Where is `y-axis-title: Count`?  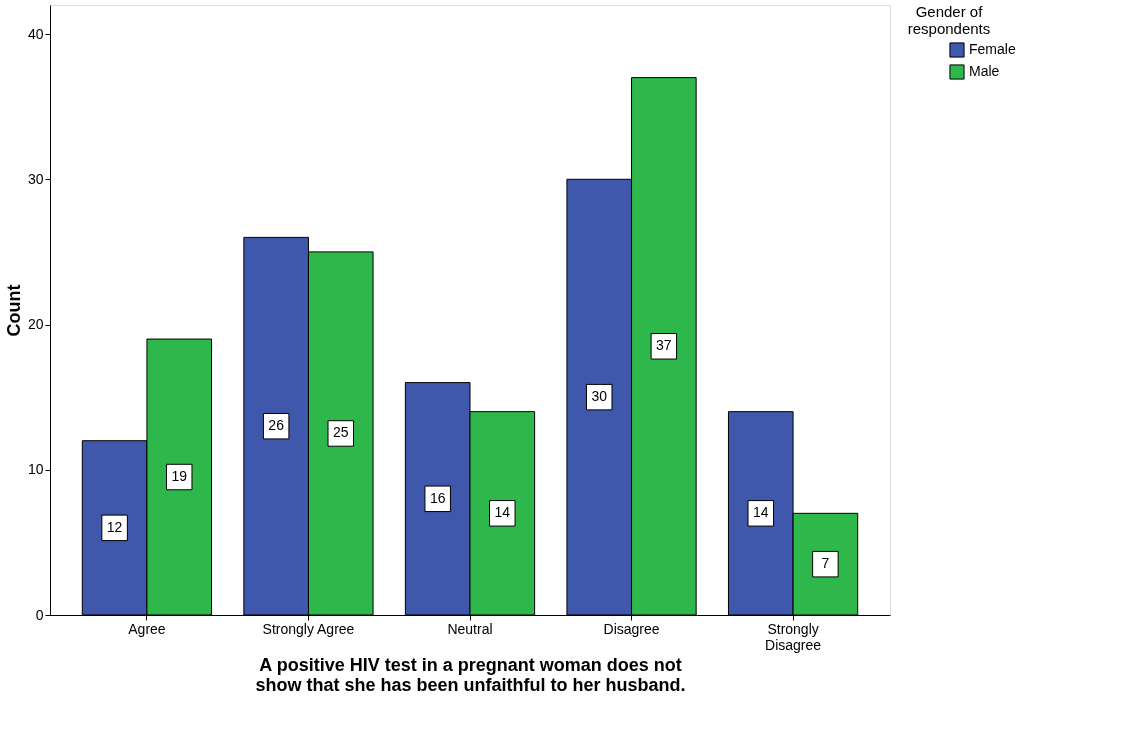
y-axis-title: Count is located at coordinates (13, 310).